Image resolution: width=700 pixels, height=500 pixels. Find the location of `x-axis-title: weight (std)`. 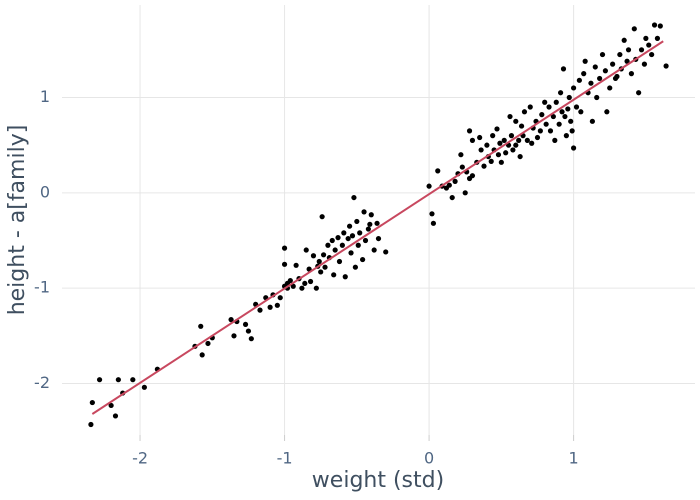

x-axis-title: weight (std) is located at coordinates (378, 480).